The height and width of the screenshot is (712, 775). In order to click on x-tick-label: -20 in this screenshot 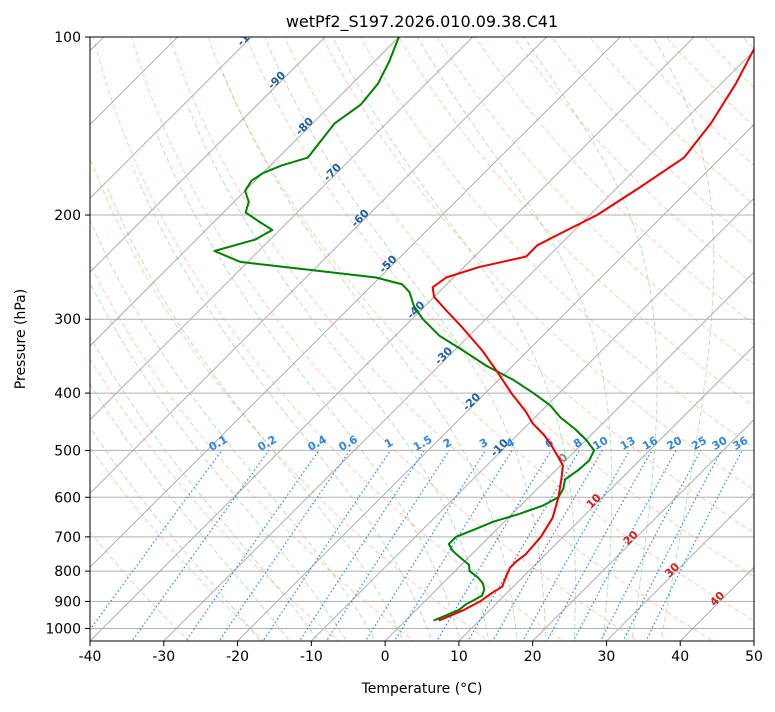, I will do `click(237, 657)`.